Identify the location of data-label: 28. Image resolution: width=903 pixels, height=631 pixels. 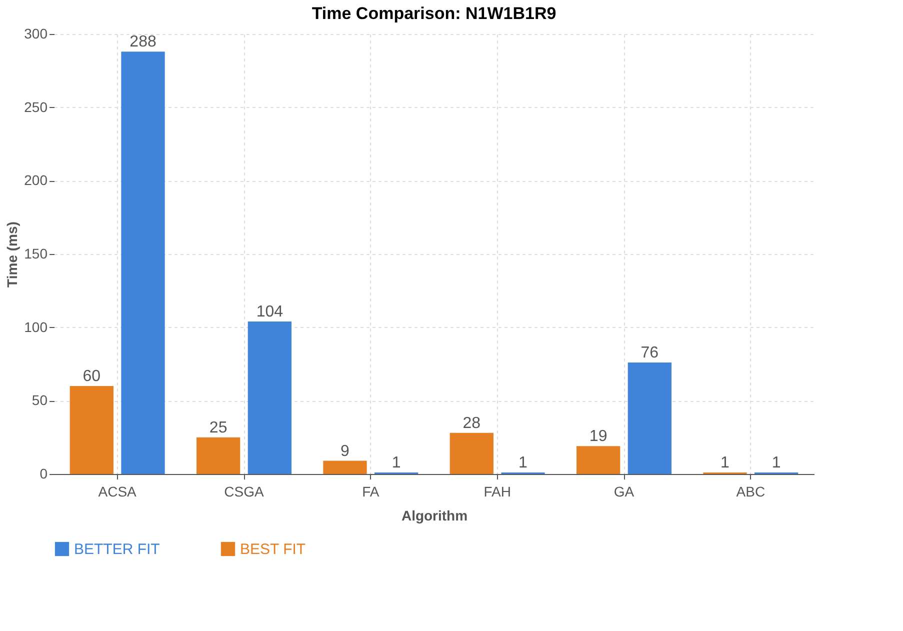
(471, 423).